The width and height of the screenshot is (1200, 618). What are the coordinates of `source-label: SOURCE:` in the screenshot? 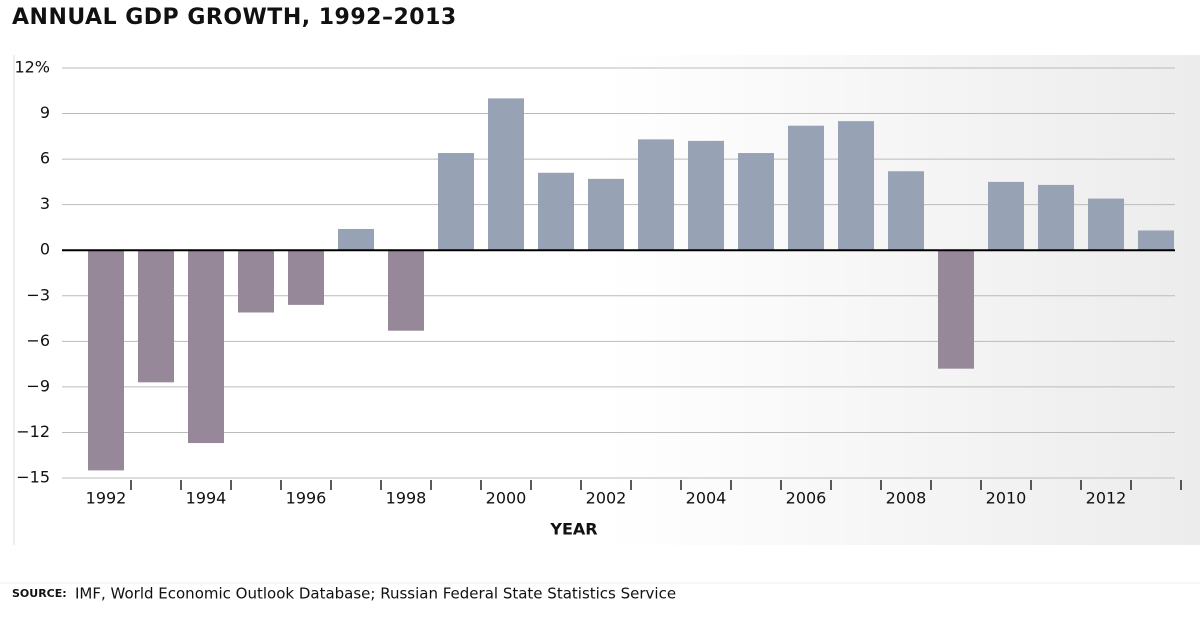 It's located at (39, 593).